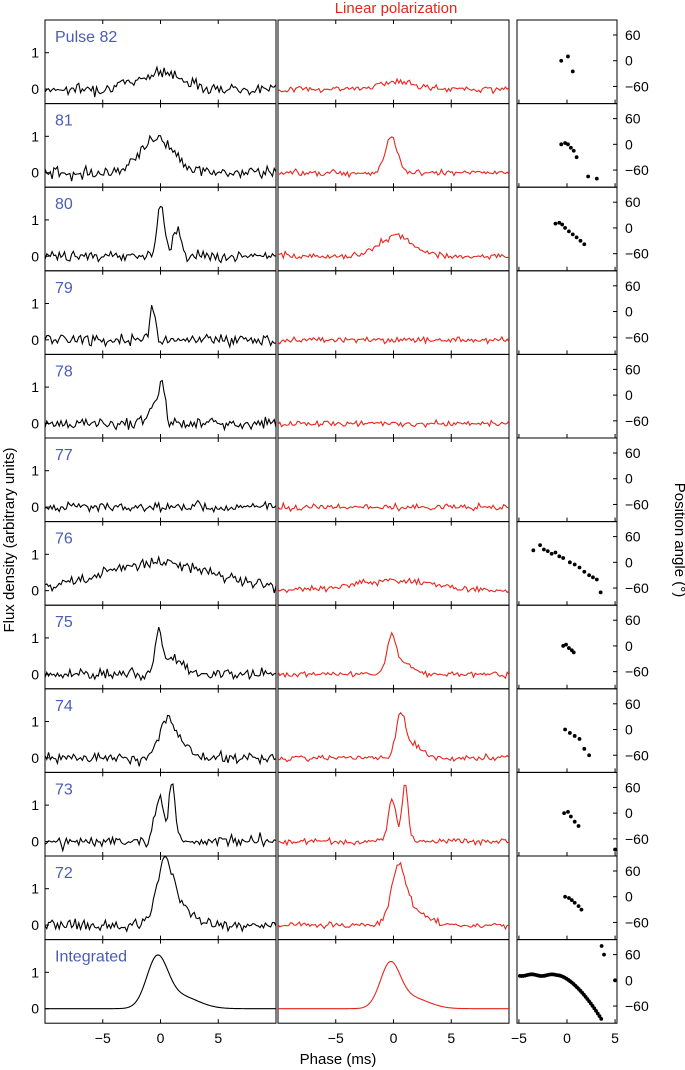  What do you see at coordinates (519, 1038) in the screenshot?
I see `pa-x-tick-label: −5` at bounding box center [519, 1038].